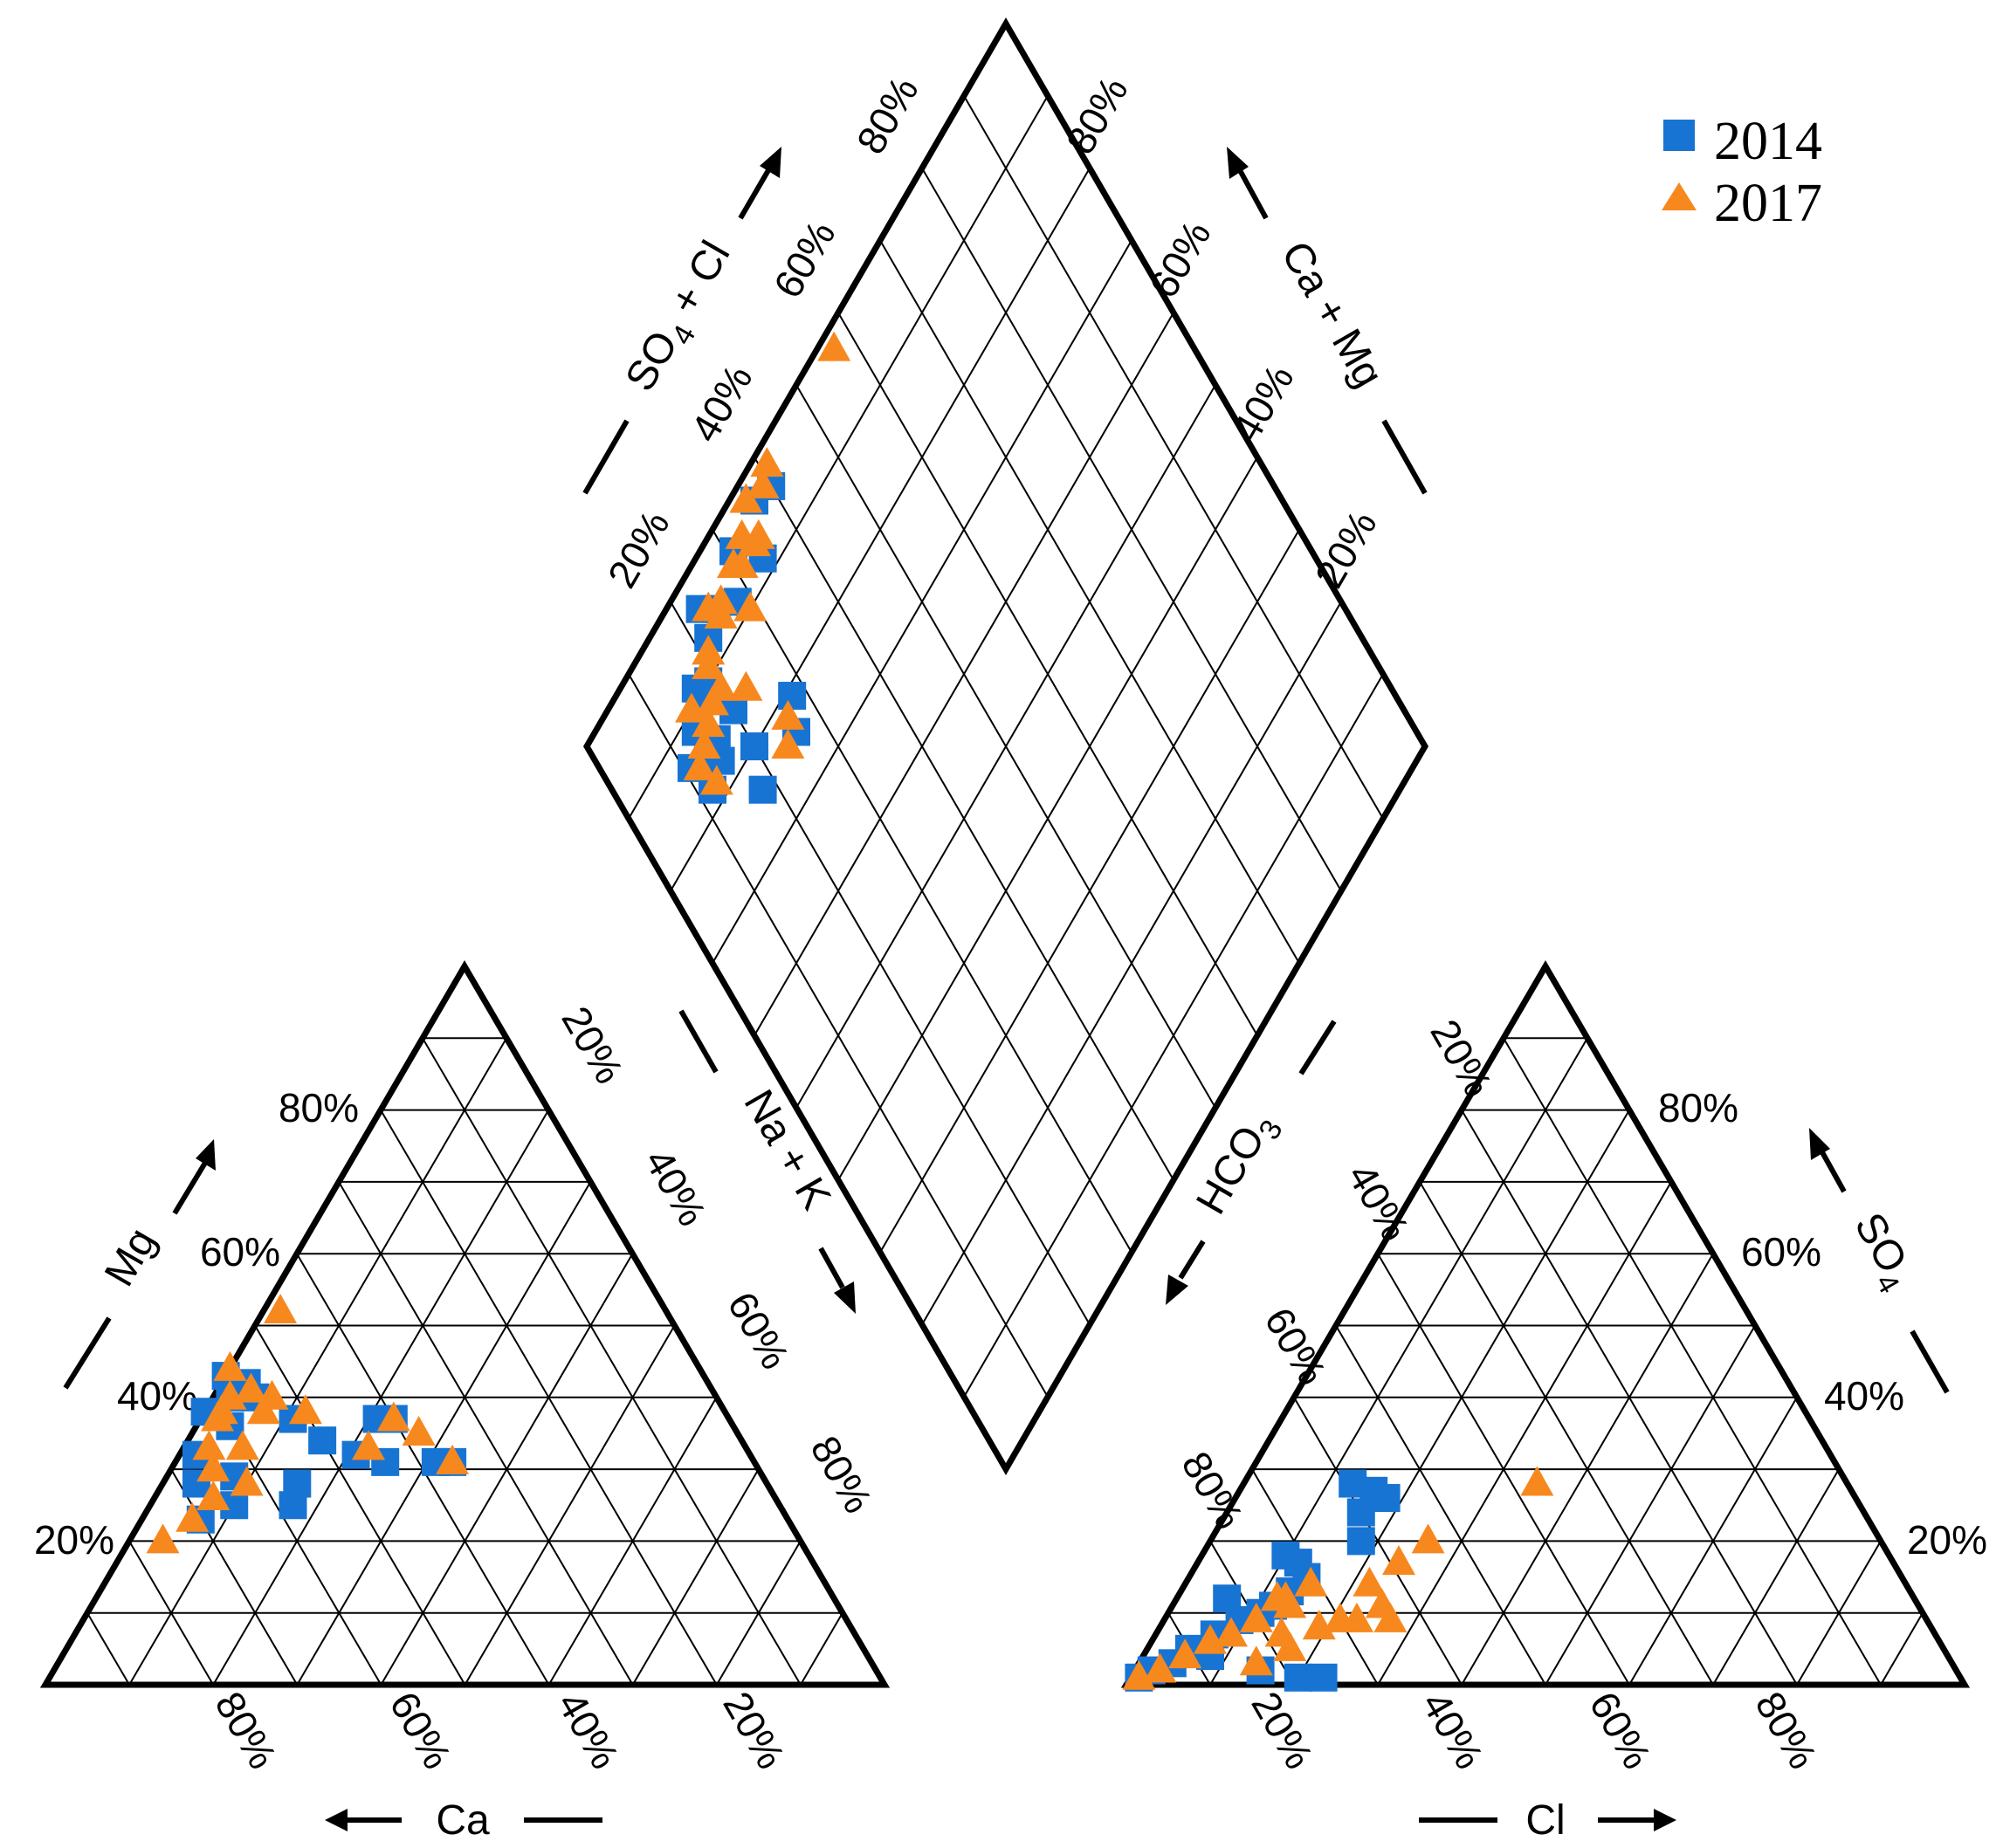  I want to click on cation-right-tick: 80%, so click(841, 1475).